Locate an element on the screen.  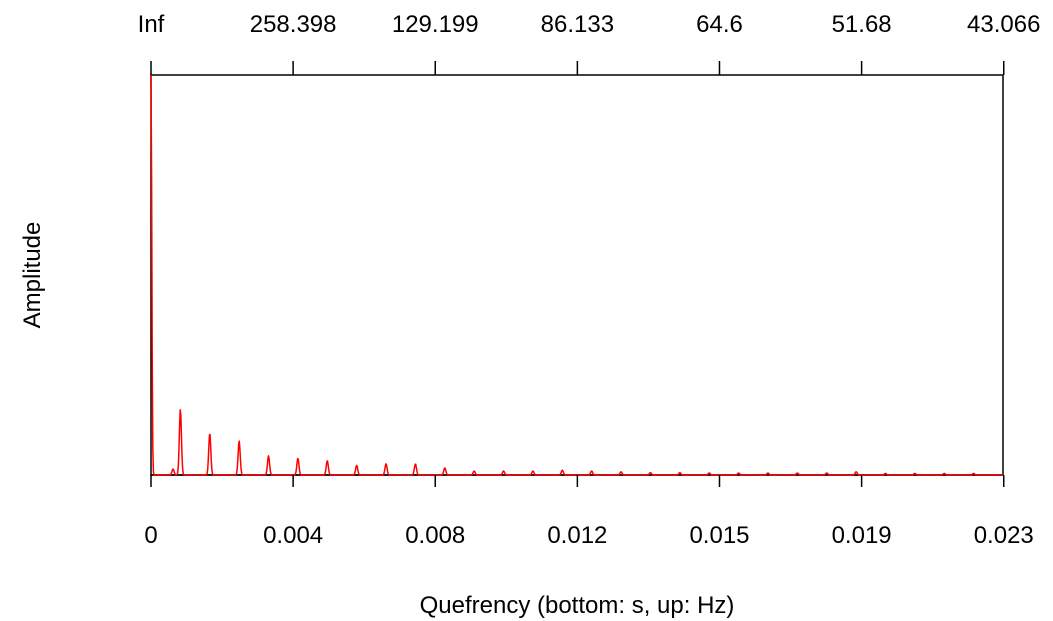
x-tick-label-top: 51.68 is located at coordinates (862, 24).